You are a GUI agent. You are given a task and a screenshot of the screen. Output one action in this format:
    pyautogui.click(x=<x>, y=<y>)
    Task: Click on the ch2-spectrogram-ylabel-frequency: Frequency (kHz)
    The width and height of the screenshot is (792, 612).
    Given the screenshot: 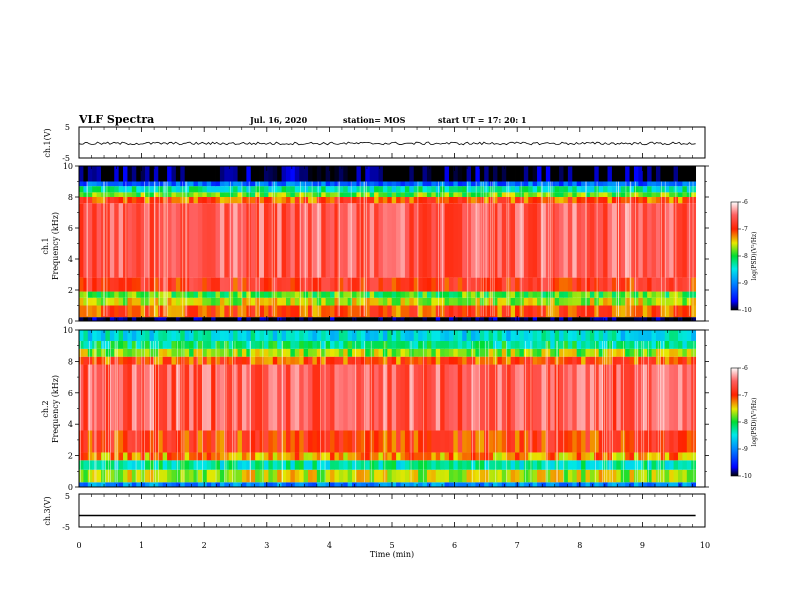 What is the action you would take?
    pyautogui.click(x=55, y=409)
    